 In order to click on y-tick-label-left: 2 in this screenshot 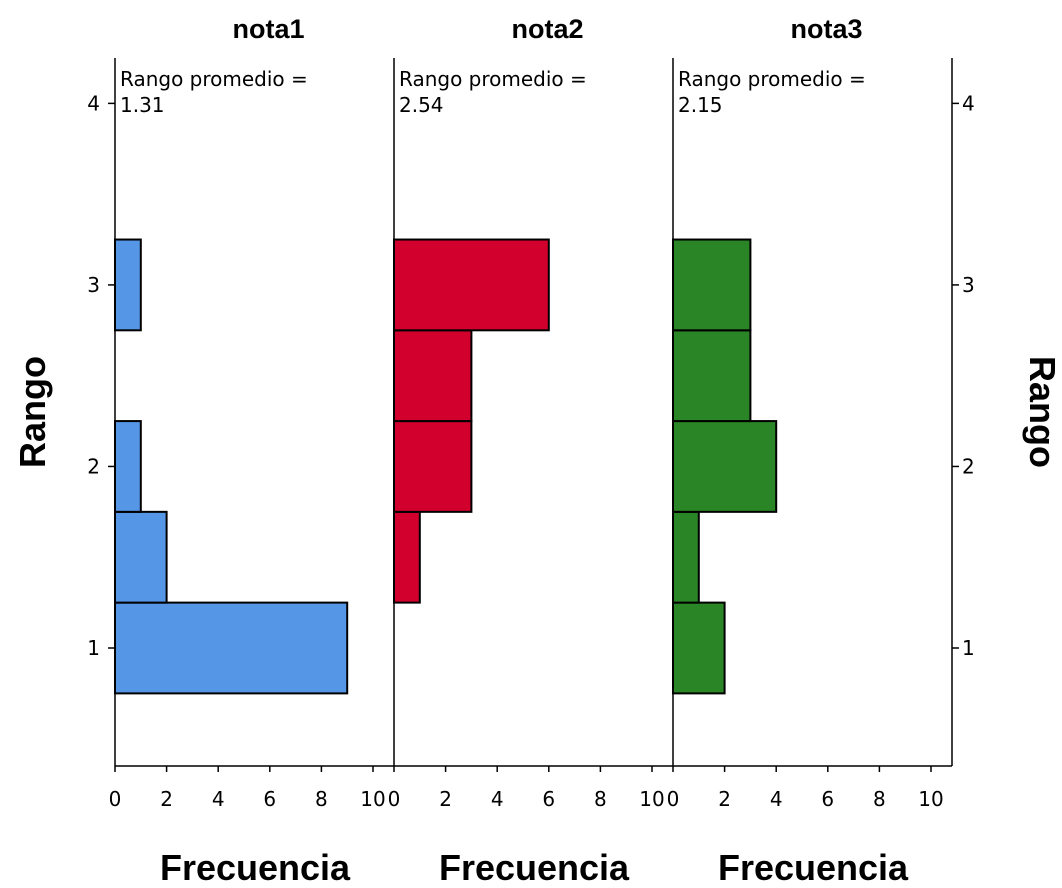, I will do `click(93, 466)`.